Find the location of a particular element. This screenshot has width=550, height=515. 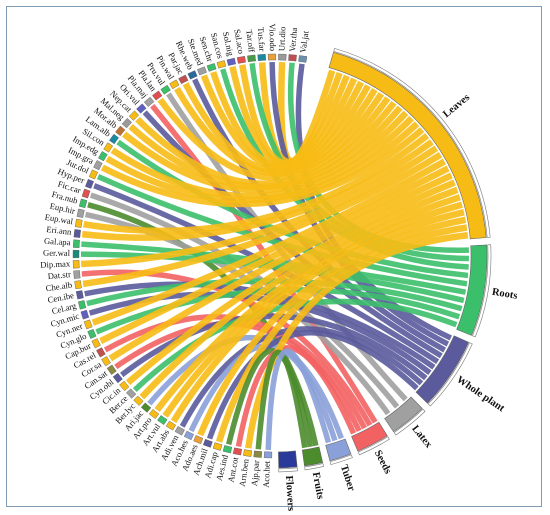

plant-arc-rhe-web is located at coordinates (192, 75).